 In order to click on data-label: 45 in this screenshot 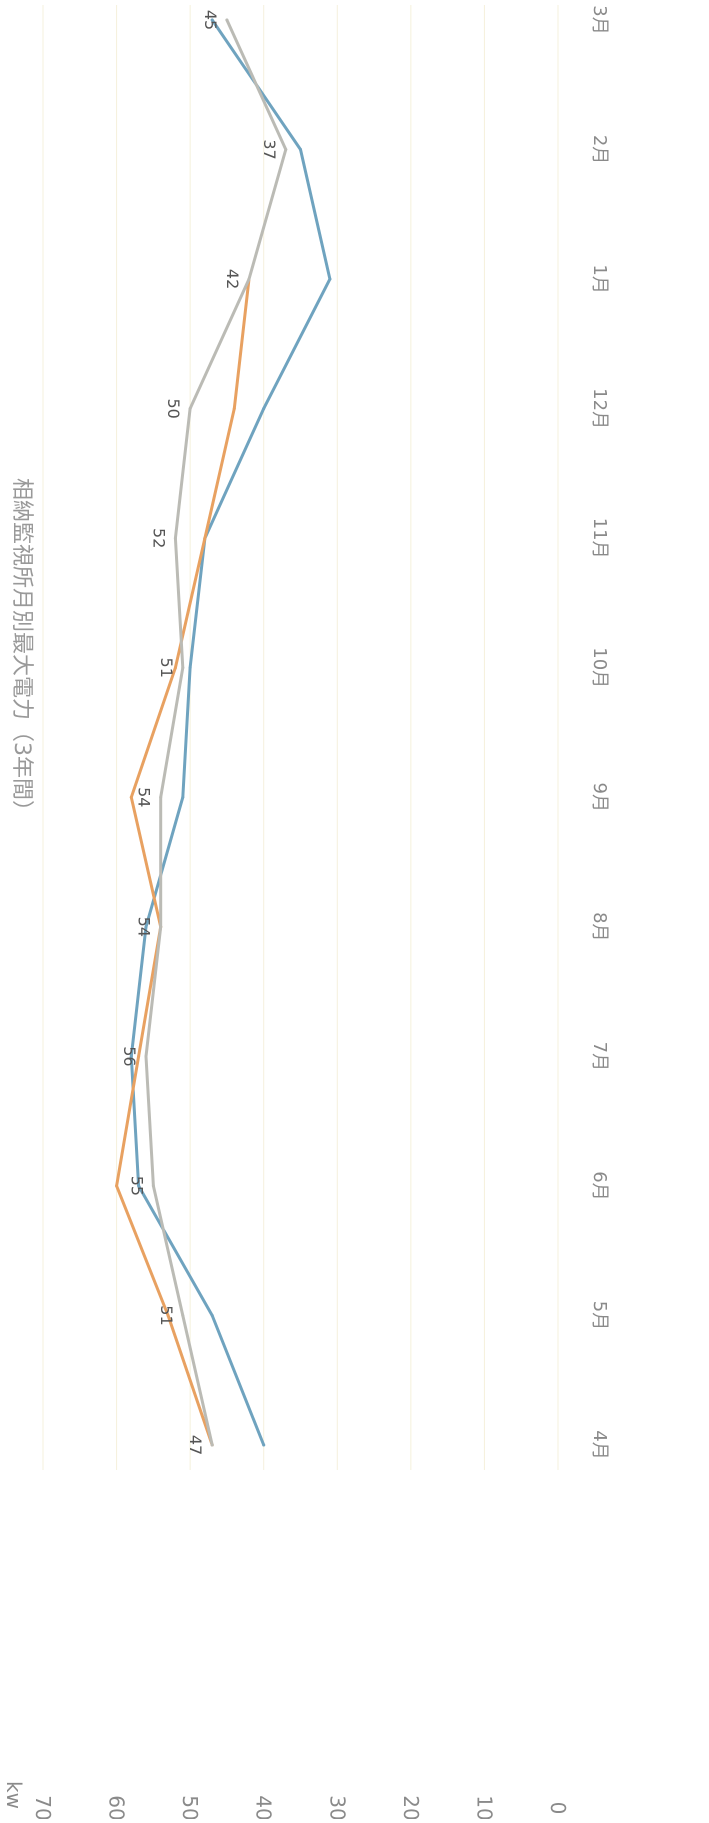, I will do `click(210, 20)`.